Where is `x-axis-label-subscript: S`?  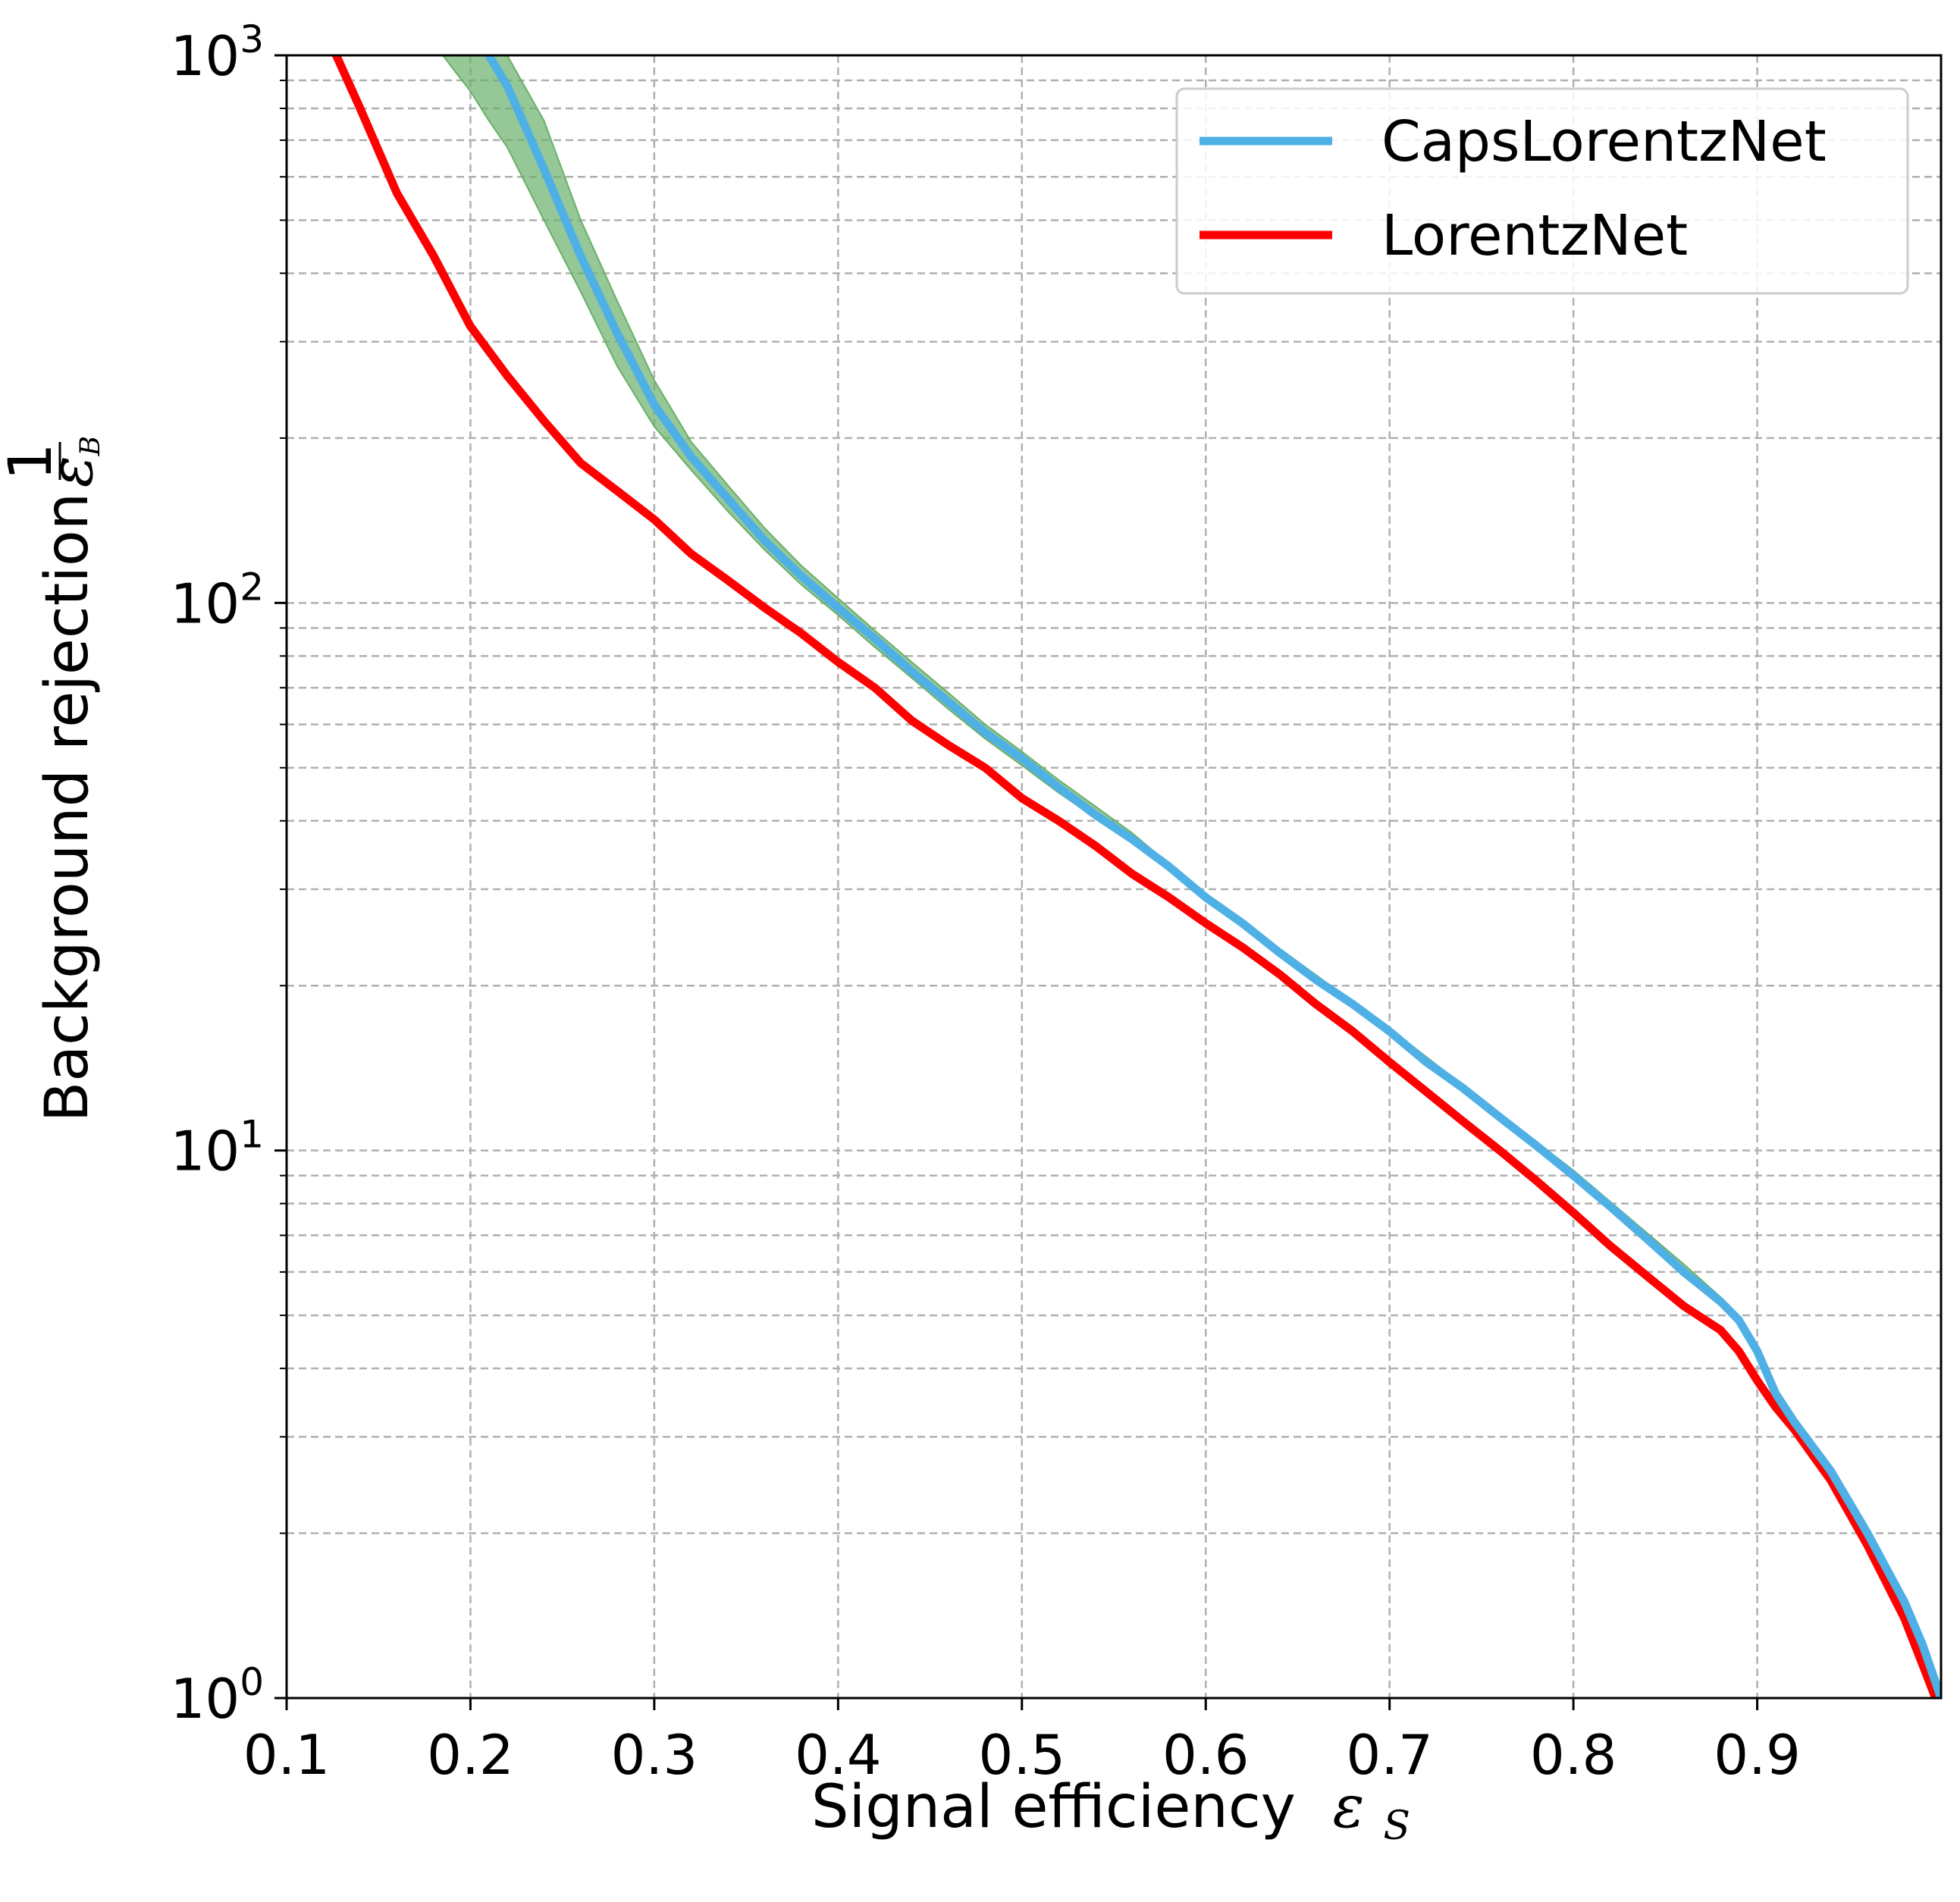
x-axis-label-subscript: S is located at coordinates (1397, 1826).